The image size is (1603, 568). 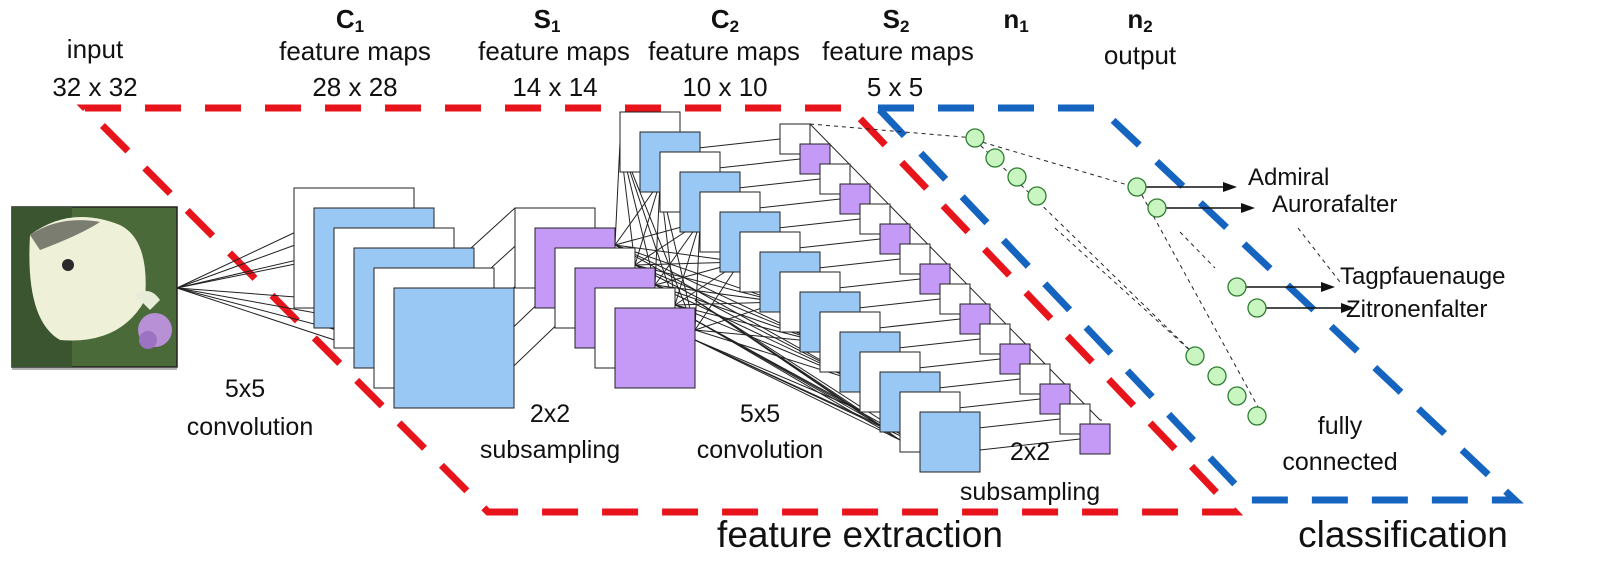 I want to click on s2-outline-line, so click(x=955, y=272).